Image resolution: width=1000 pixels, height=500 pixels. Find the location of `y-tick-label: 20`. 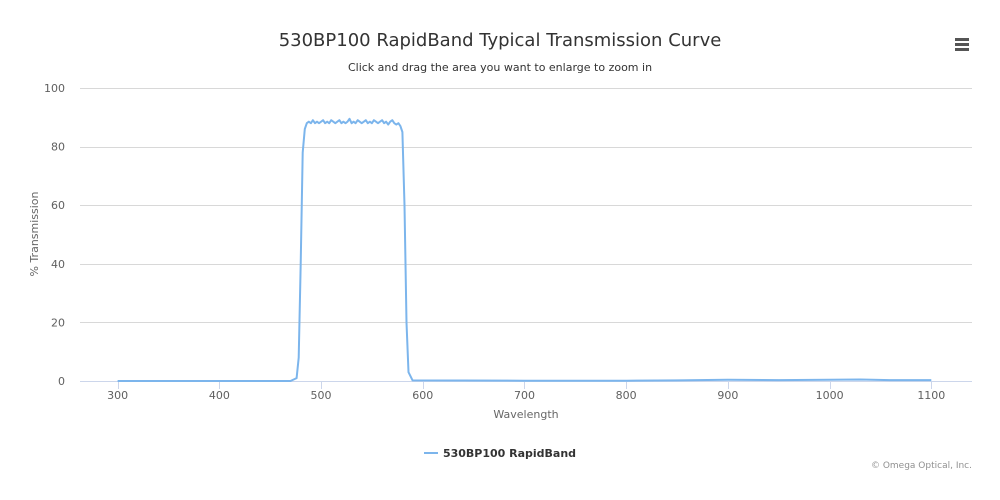

y-tick-label: 20 is located at coordinates (58, 322).